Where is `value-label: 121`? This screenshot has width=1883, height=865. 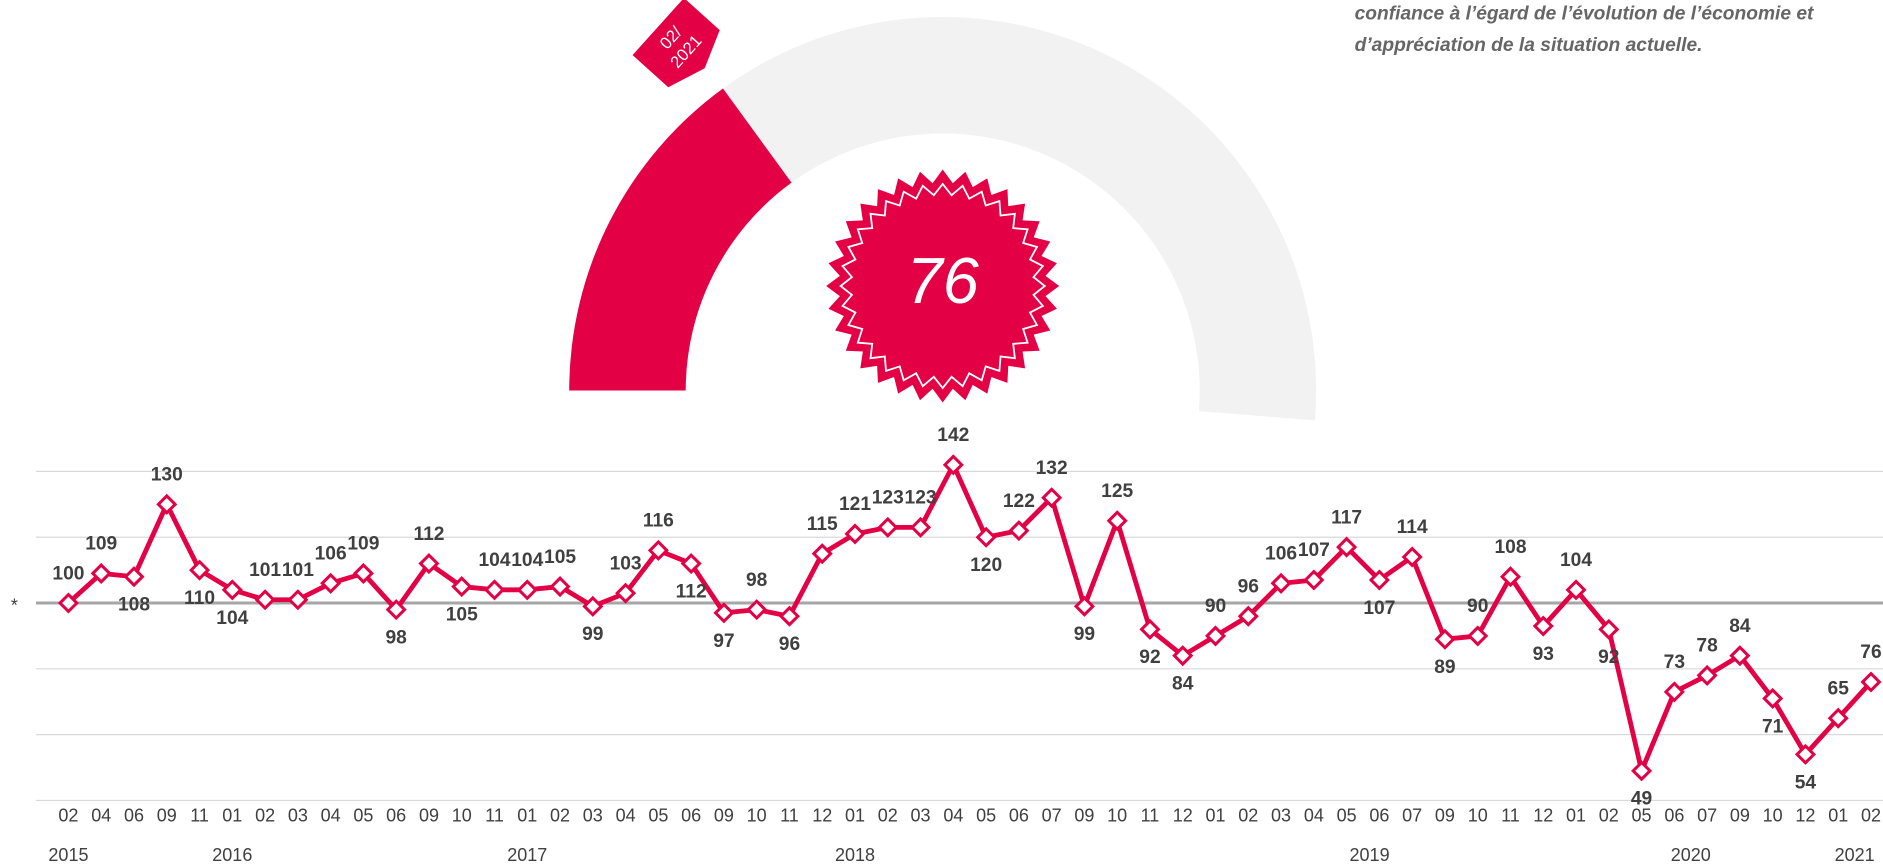 value-label: 121 is located at coordinates (855, 504).